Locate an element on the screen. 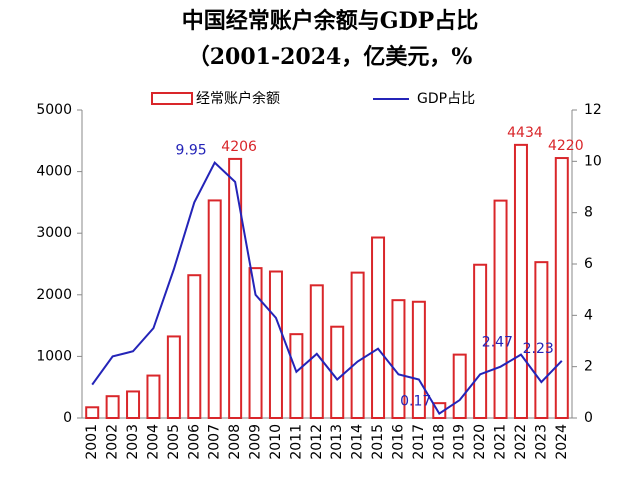 This screenshot has width=634, height=493. line-label: 0.17 is located at coordinates (415, 402).